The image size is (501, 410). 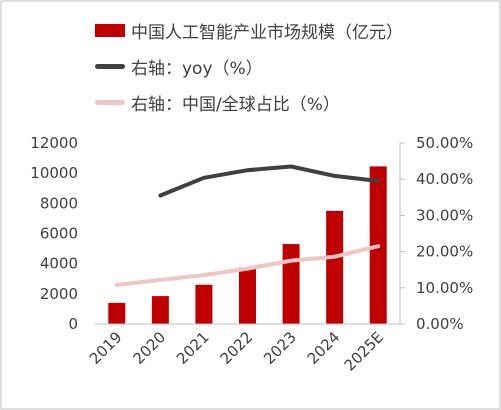 What do you see at coordinates (106, 348) in the screenshot?
I see `x-tick-label-2019: 2019` at bounding box center [106, 348].